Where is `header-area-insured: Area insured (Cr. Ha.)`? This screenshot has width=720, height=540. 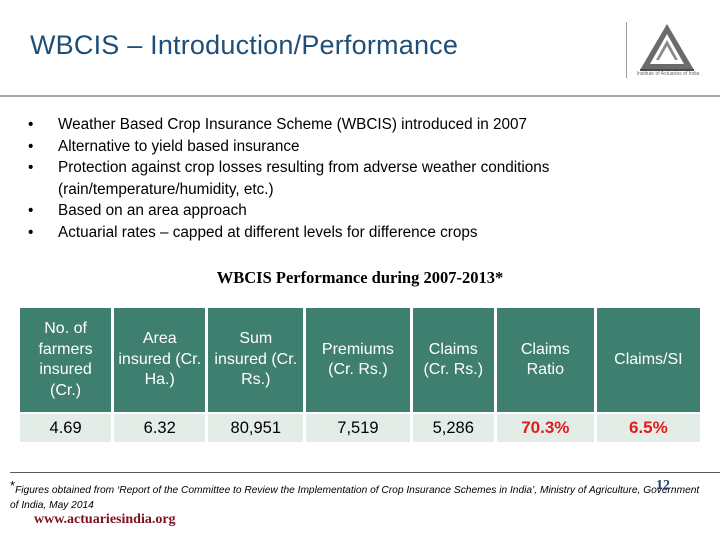 header-area-insured: Area insured (Cr. Ha.) is located at coordinates (160, 361).